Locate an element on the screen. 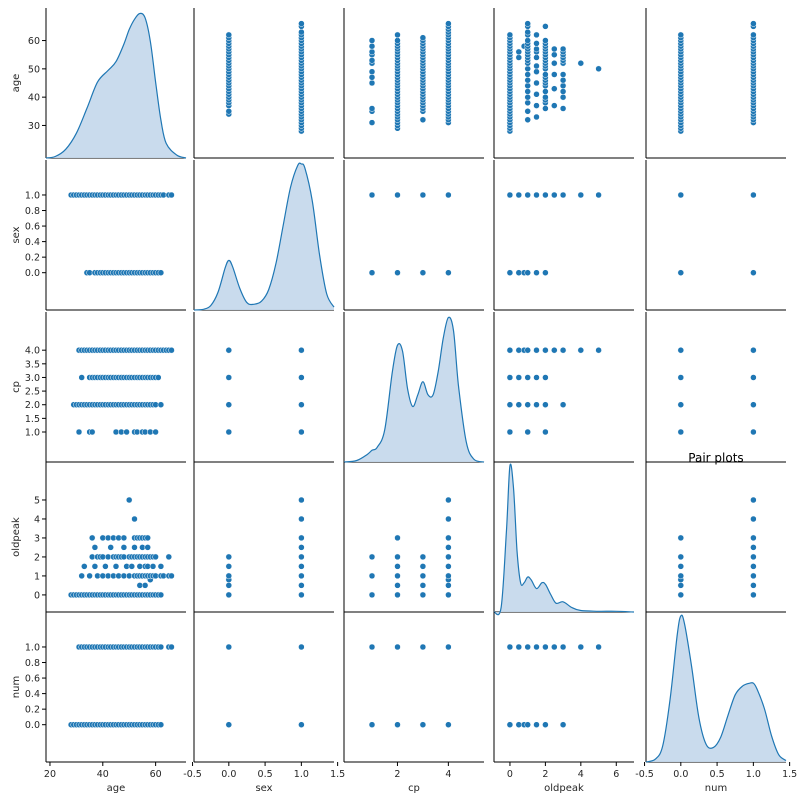  x-tick-label: -0.5 is located at coordinates (192, 774).